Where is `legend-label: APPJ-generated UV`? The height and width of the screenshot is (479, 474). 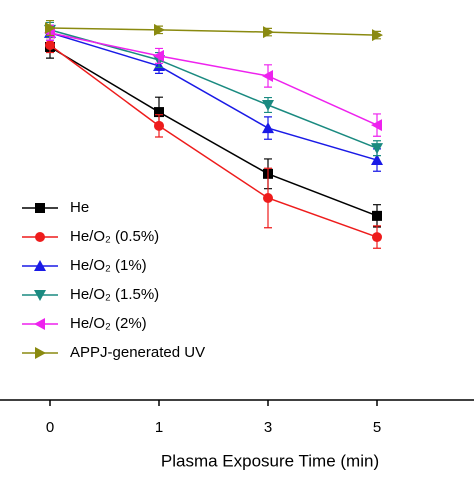 legend-label: APPJ-generated UV is located at coordinates (137, 352).